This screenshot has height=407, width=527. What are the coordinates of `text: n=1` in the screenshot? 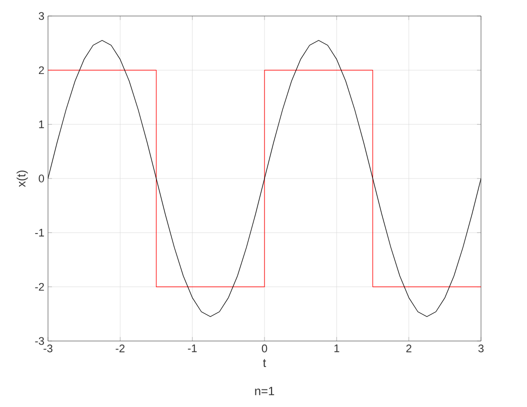 It's located at (264, 391).